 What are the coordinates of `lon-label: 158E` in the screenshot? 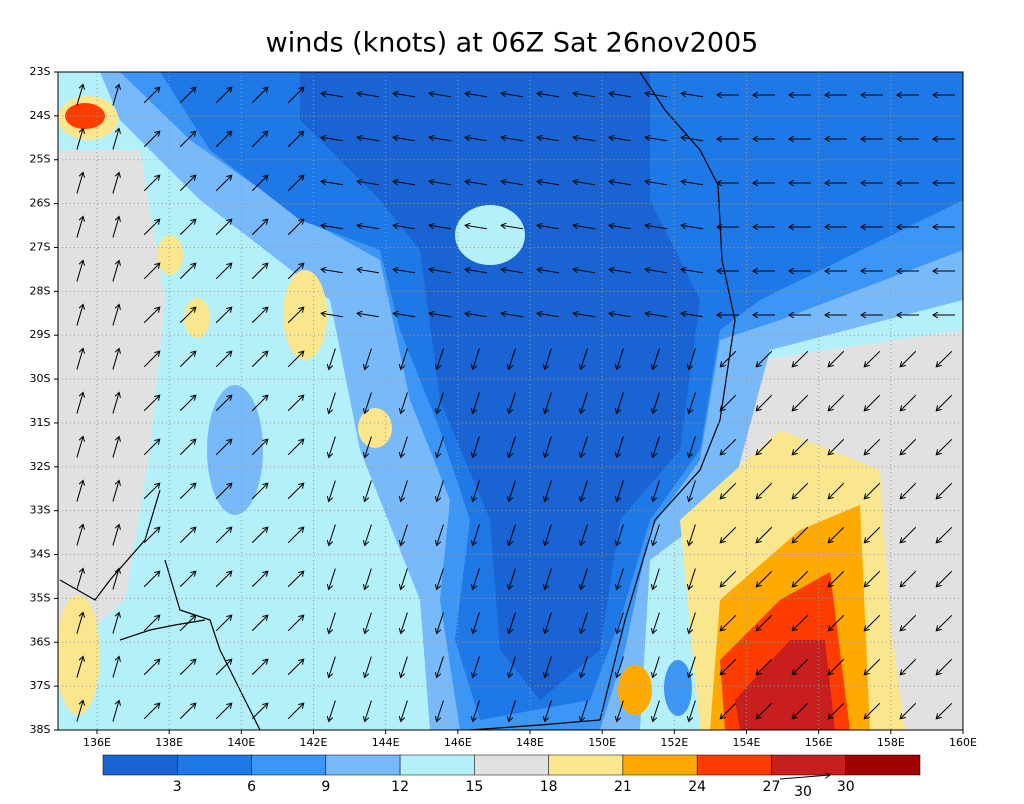 It's located at (891, 742).